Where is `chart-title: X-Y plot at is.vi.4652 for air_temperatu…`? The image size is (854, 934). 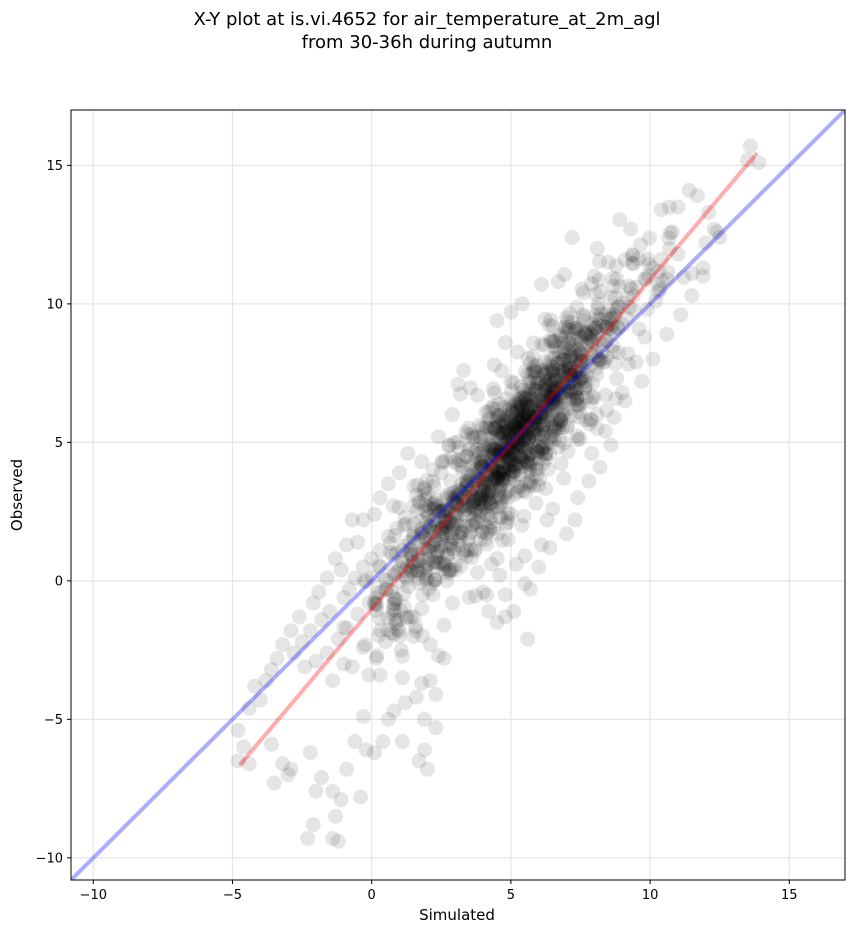 chart-title: X-Y plot at is.vi.4652 for air_temperatu… is located at coordinates (427, 31).